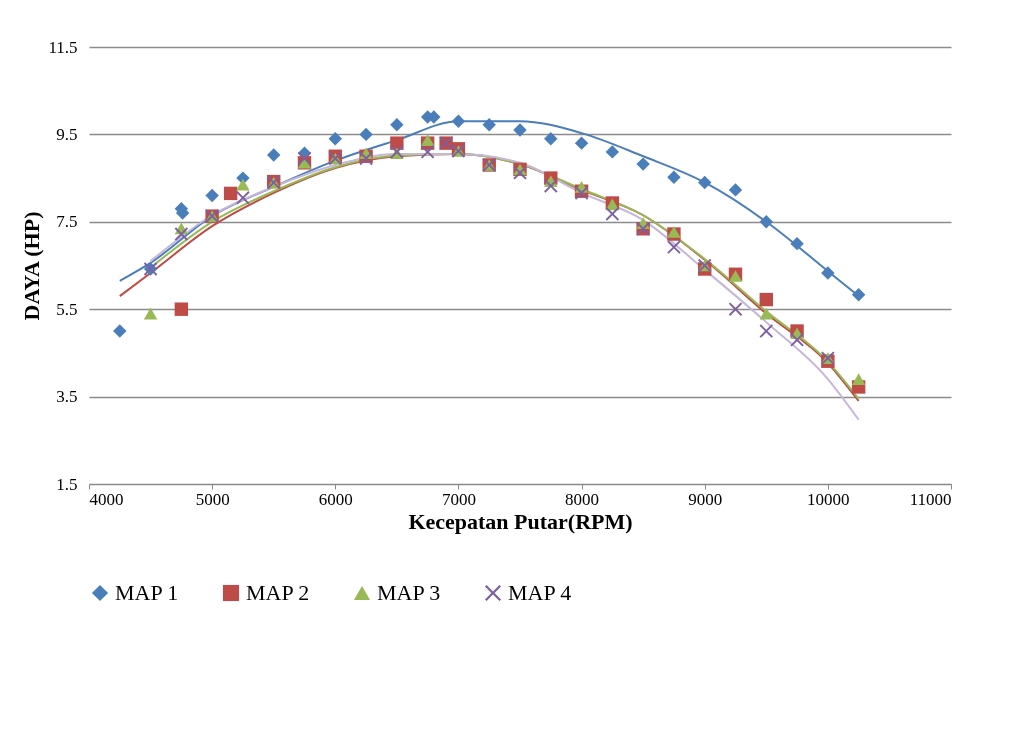 Image resolution: width=1016 pixels, height=733 pixels. What do you see at coordinates (32, 266) in the screenshot?
I see `y-axis-title: DAYA (HP)` at bounding box center [32, 266].